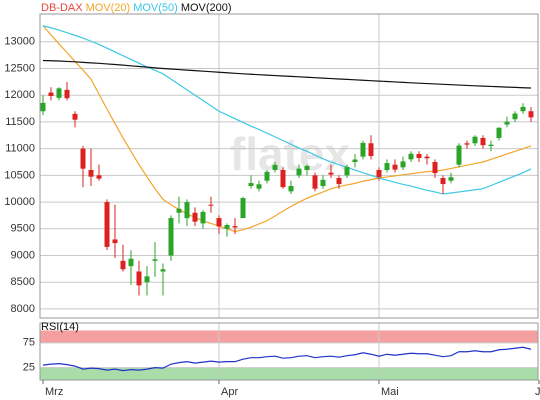 This screenshot has height=400, width=540. I want to click on legend-entry: MOV(200), so click(206, 8).